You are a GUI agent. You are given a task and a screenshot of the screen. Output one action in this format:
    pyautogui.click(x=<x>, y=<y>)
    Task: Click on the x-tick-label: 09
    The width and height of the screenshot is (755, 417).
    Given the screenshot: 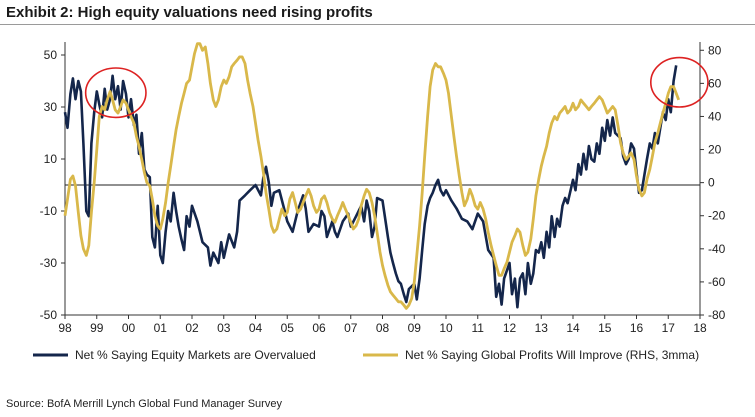 What is the action you would take?
    pyautogui.click(x=415, y=328)
    